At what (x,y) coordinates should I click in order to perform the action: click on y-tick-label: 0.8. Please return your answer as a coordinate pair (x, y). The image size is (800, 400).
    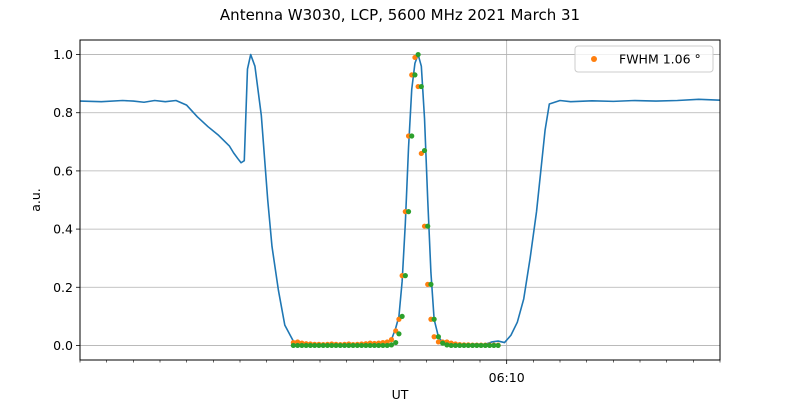
    Looking at the image, I should click on (63, 112).